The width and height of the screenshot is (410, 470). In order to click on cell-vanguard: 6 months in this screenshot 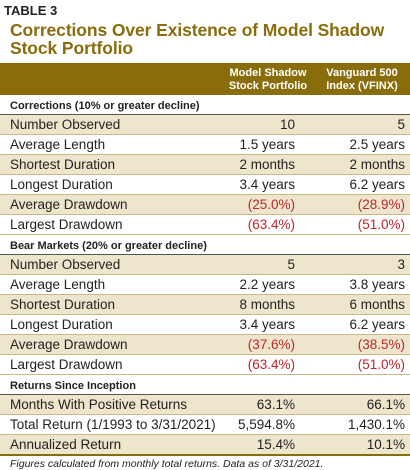, I will do `click(377, 304)`.